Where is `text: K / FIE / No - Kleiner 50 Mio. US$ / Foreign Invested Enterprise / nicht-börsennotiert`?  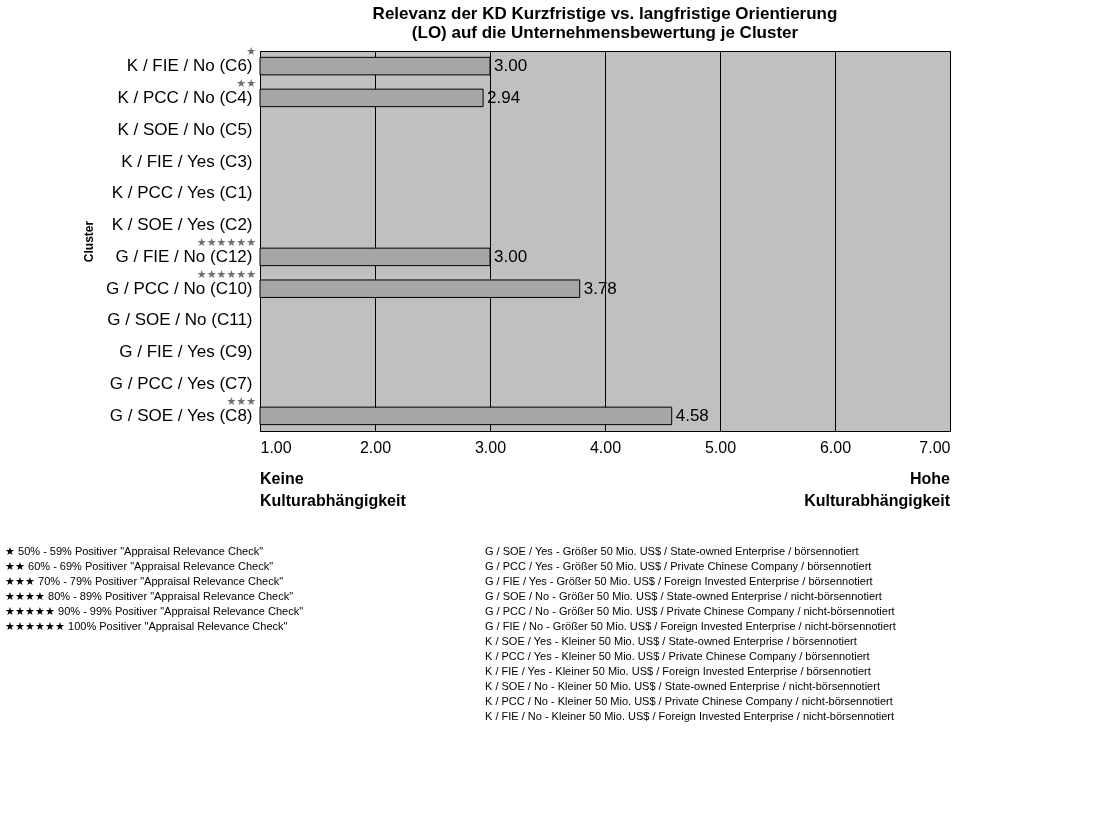
text: K / FIE / No - Kleiner 50 Mio. US$ / Foreign Invested Enterprise / nicht-börsennotiert is located at coordinates (690, 716).